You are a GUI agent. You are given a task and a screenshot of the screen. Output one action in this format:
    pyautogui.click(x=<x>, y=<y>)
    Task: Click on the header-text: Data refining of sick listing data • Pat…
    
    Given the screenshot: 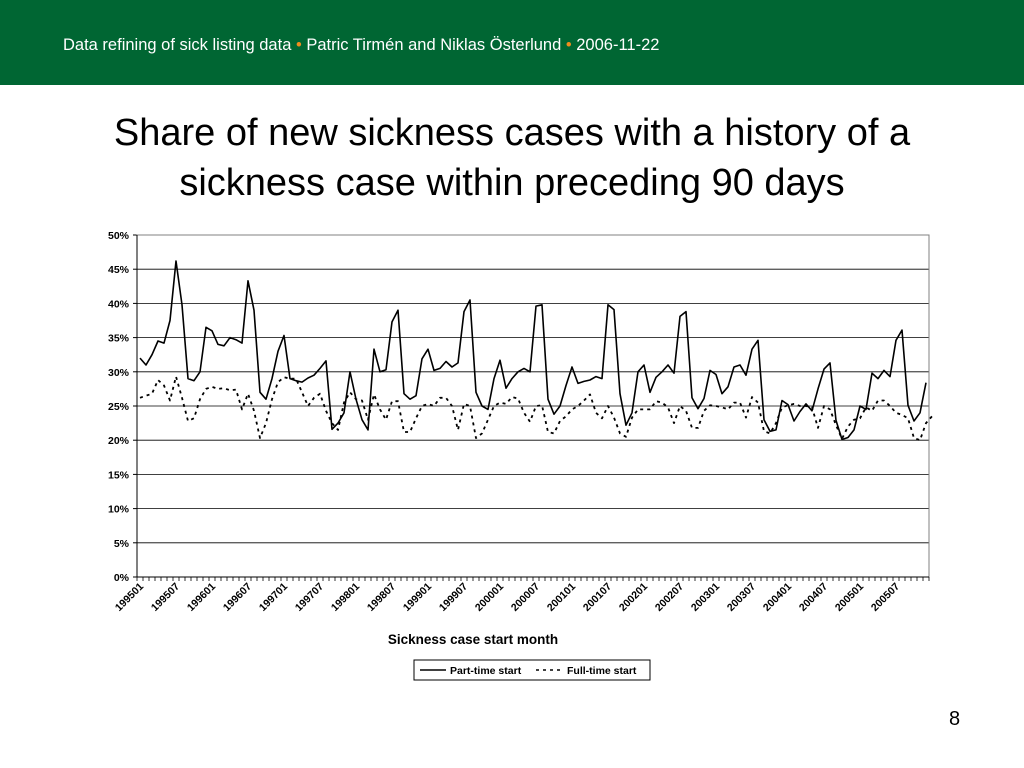 What is the action you would take?
    pyautogui.click(x=361, y=45)
    